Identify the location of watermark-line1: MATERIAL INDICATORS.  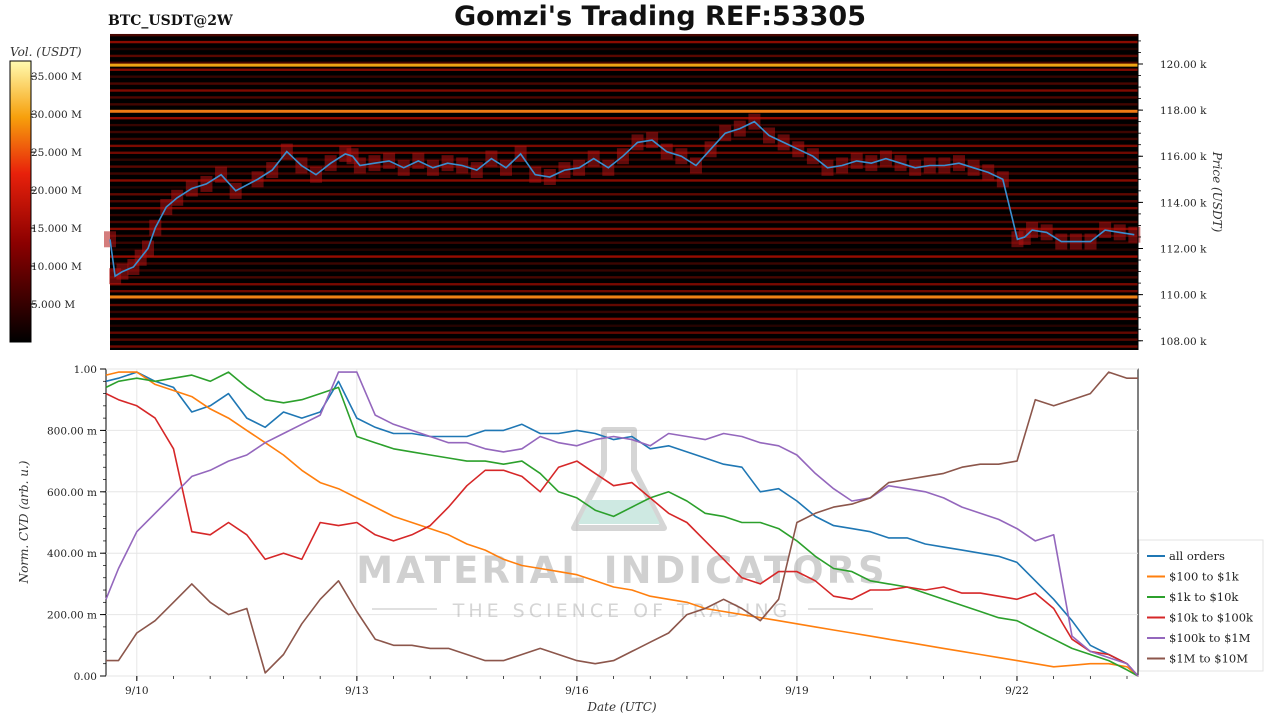
(621, 570).